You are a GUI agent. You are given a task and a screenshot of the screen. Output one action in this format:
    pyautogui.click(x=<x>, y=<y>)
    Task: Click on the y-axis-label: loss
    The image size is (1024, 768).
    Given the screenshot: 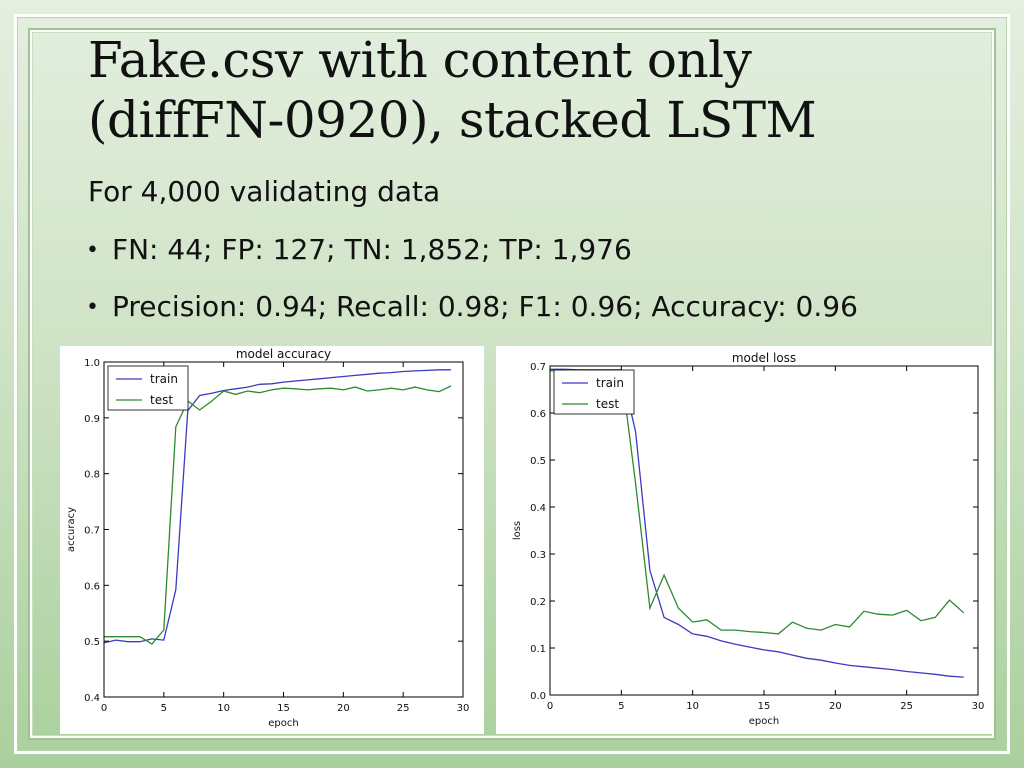 What is the action you would take?
    pyautogui.click(x=517, y=530)
    